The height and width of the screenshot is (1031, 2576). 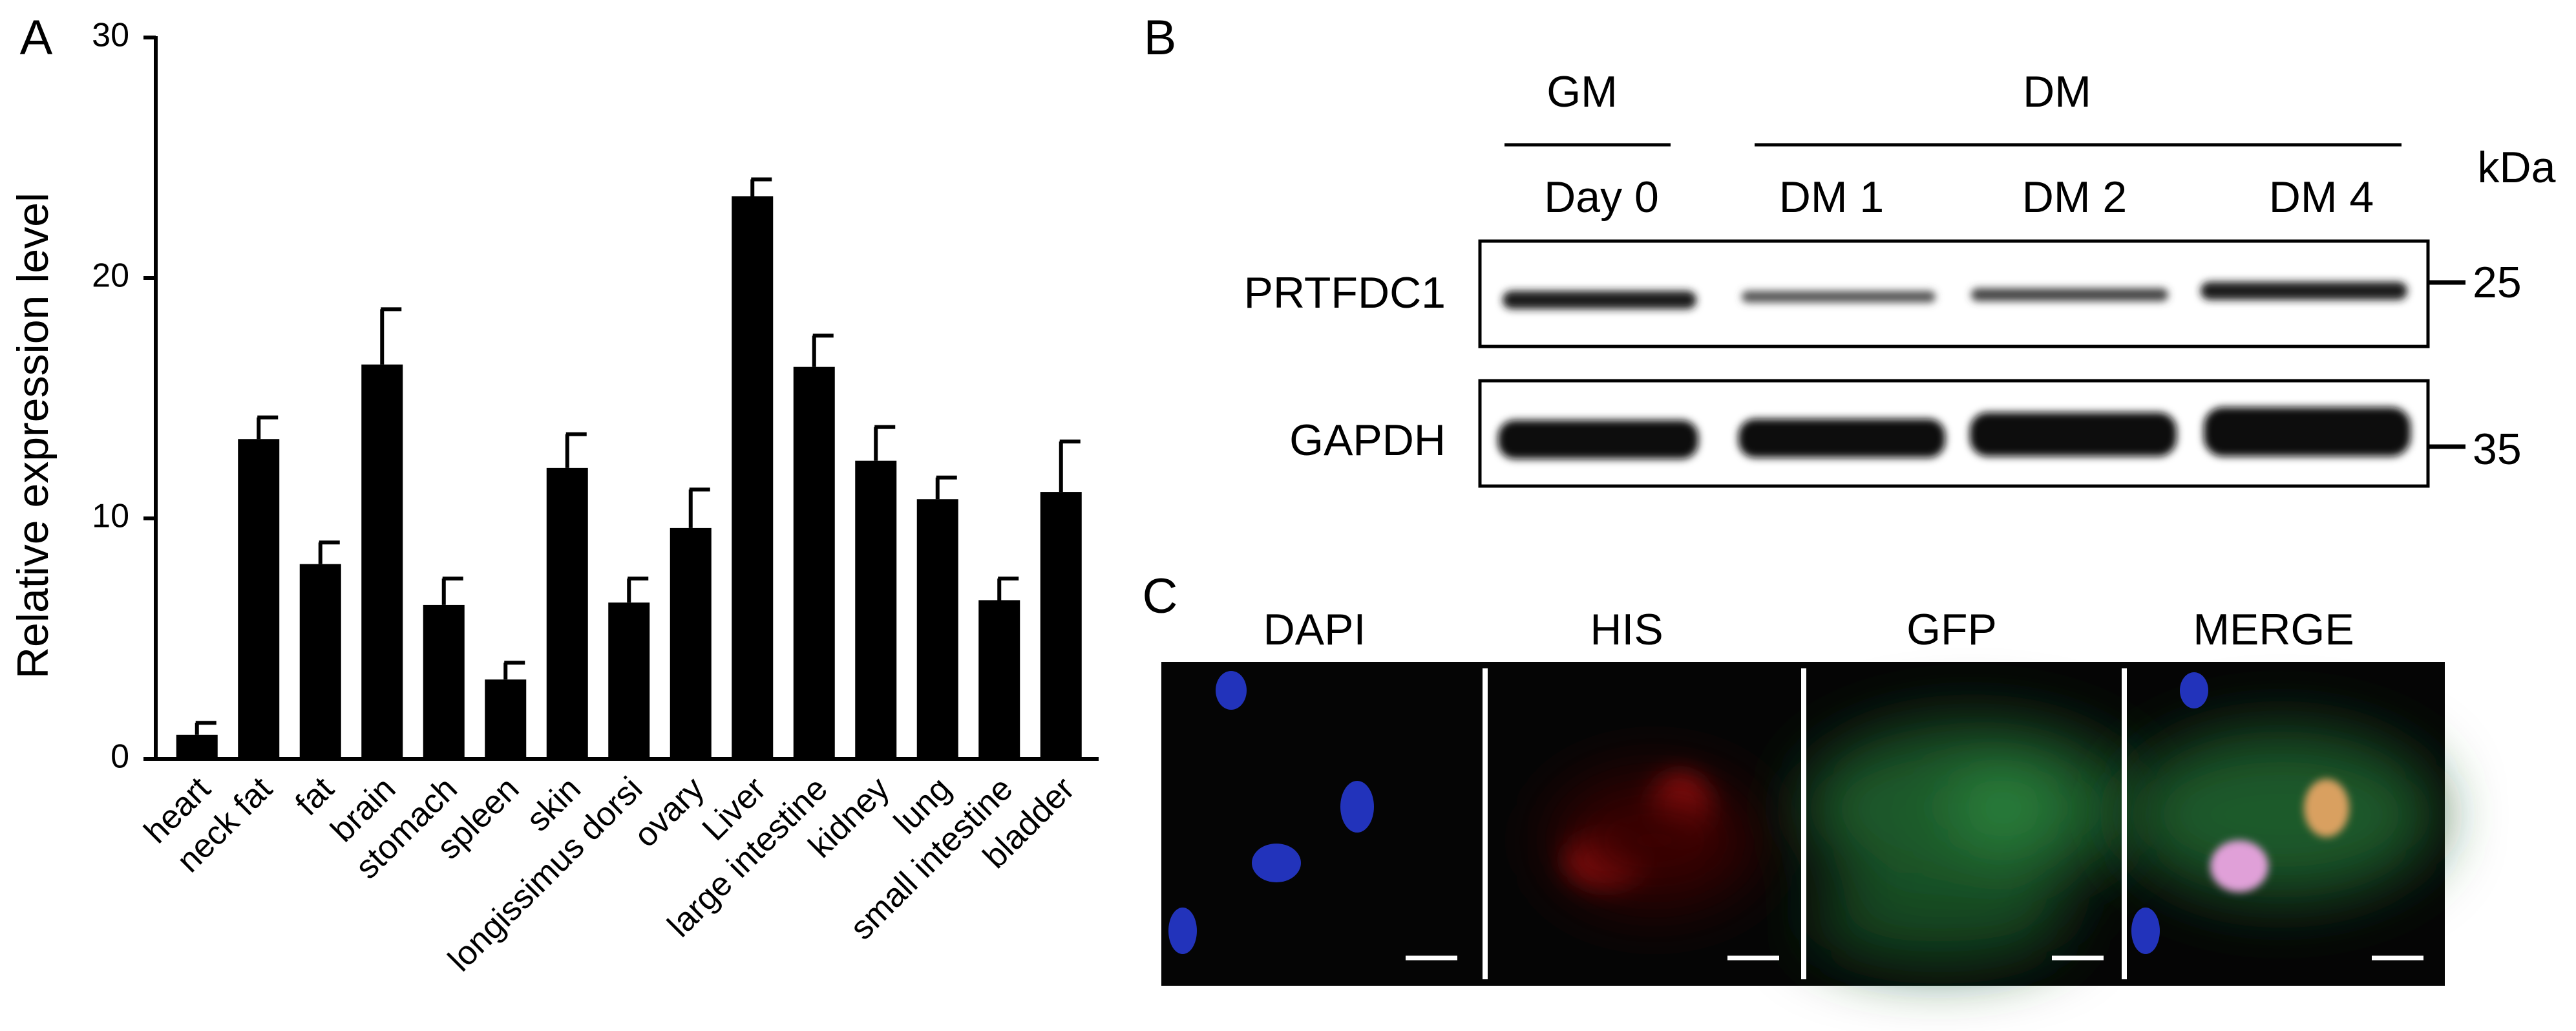 I want to click on protein-label: PRTFDC1, so click(x=1345, y=292).